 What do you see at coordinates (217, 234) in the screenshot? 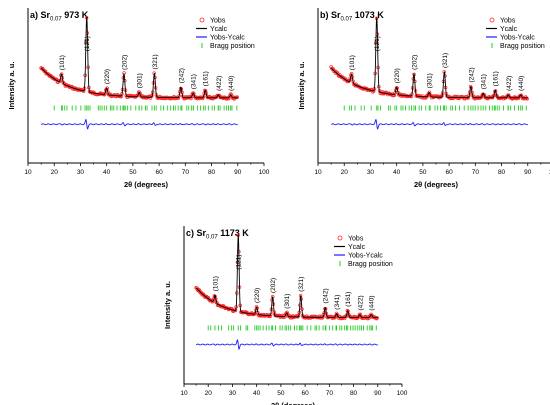
I see `panel-title: c) Sr0.07 1173 K` at bounding box center [217, 234].